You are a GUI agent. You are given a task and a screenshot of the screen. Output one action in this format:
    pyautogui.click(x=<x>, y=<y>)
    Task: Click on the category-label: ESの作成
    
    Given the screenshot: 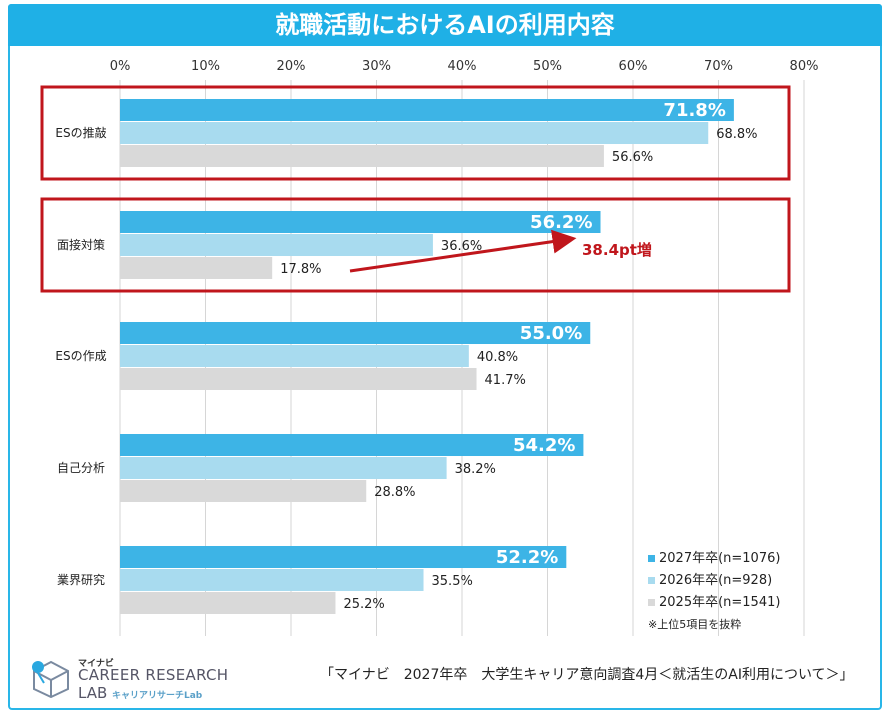 What is the action you would take?
    pyautogui.click(x=80, y=356)
    